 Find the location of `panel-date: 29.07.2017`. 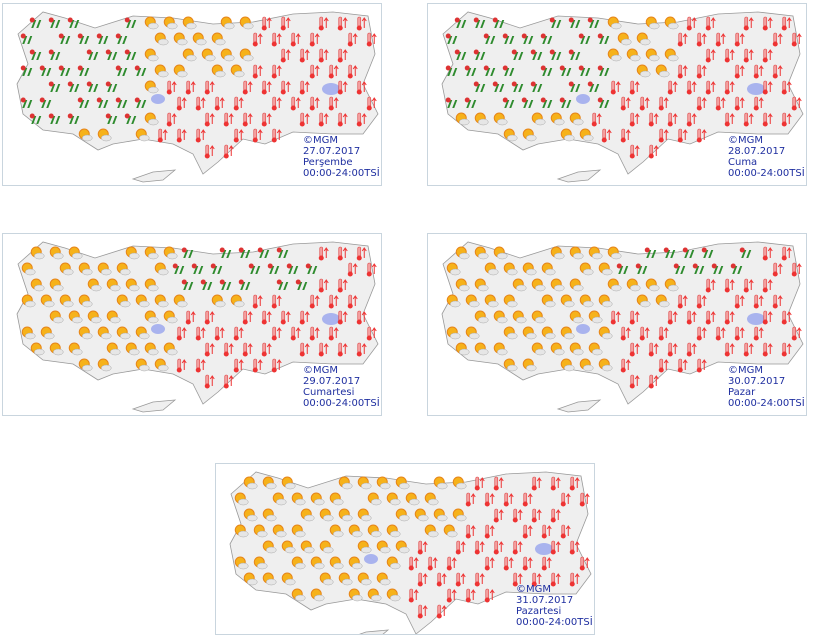

panel-date: 29.07.2017 is located at coordinates (331, 381).